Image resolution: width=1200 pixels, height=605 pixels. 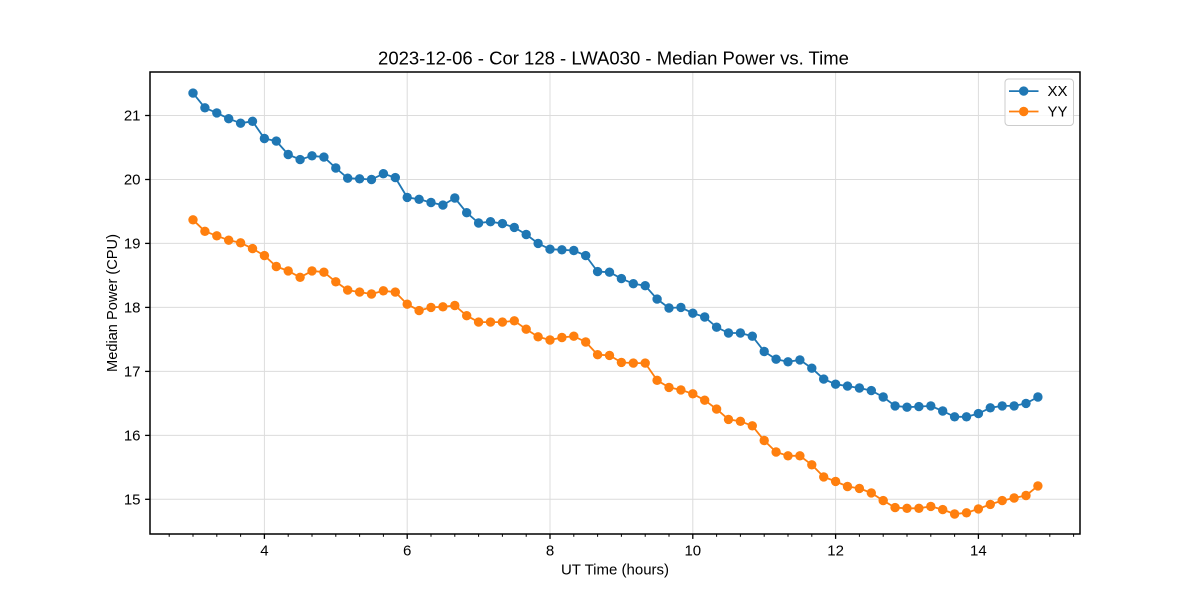 What do you see at coordinates (978, 551) in the screenshot?
I see `svg-text: 14` at bounding box center [978, 551].